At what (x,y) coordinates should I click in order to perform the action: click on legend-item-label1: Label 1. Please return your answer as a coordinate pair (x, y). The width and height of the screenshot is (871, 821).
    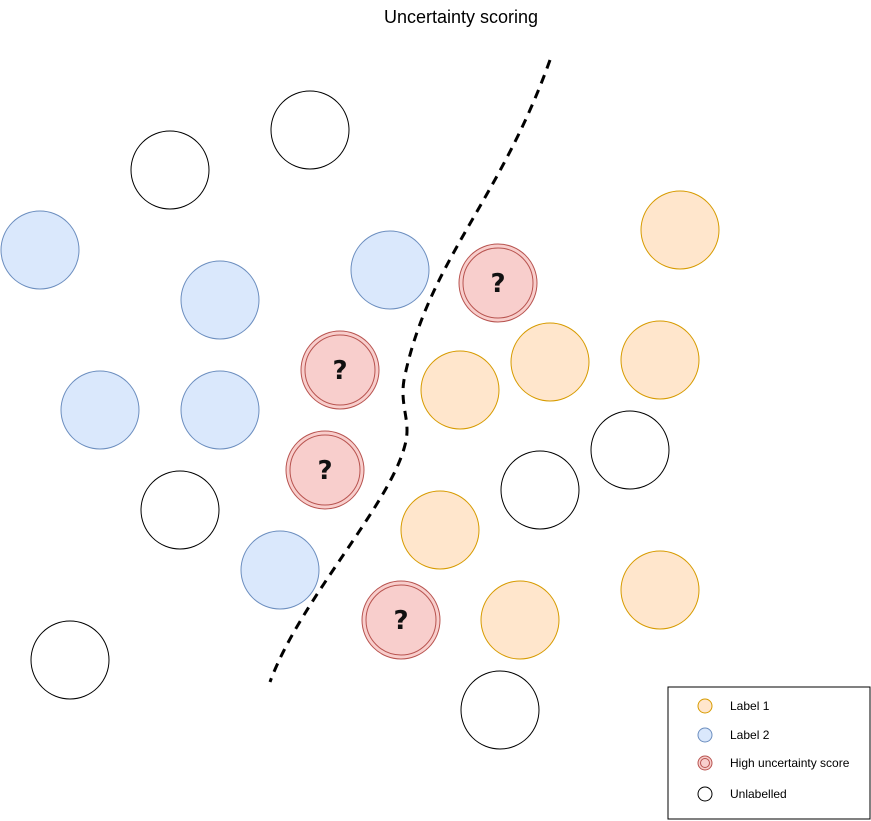
    Looking at the image, I should click on (733, 706).